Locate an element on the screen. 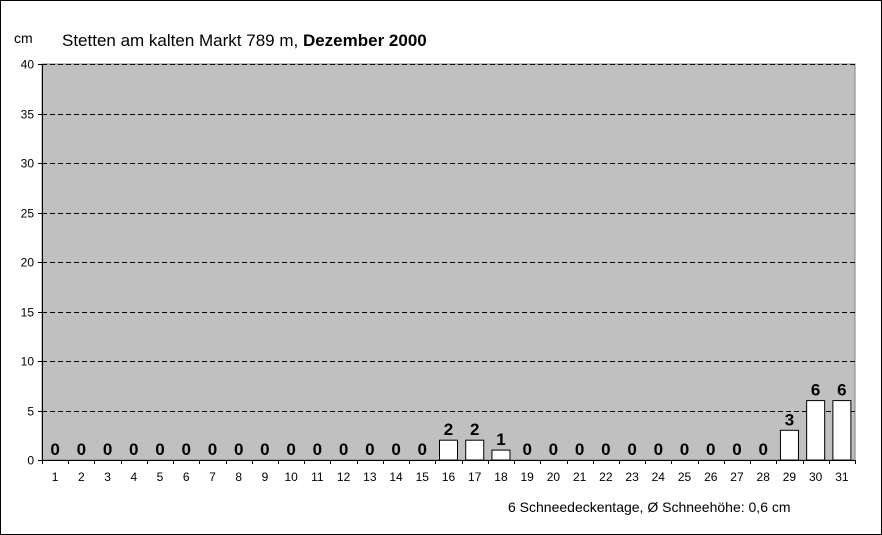 This screenshot has width=882, height=535. y-tick-label: 5 is located at coordinates (30, 412).